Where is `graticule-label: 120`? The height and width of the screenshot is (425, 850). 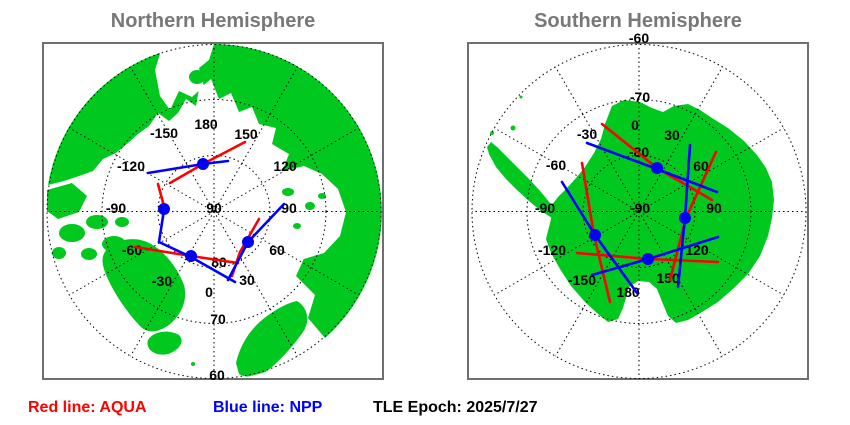
graticule-label: 120 is located at coordinates (285, 166).